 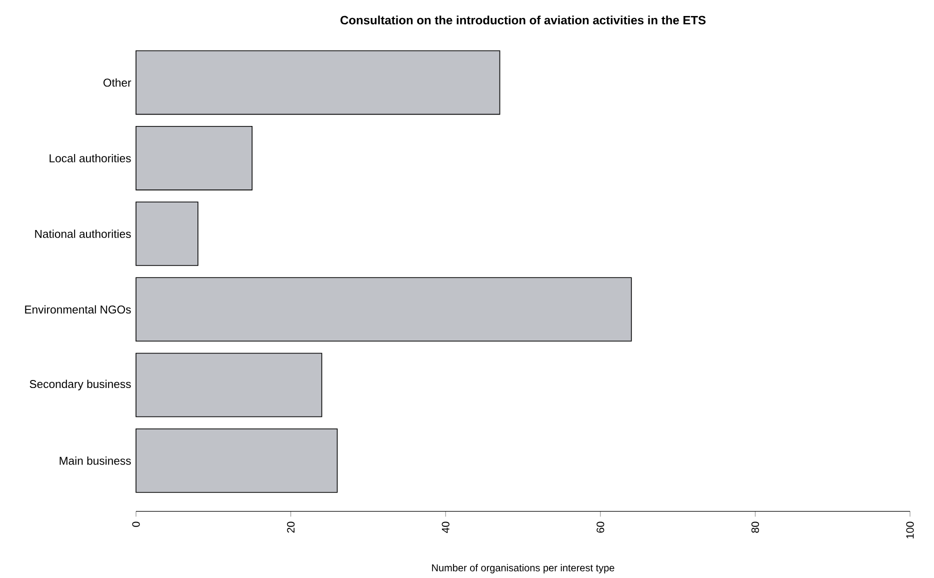 What do you see at coordinates (523, 20) in the screenshot?
I see `chart-title: Consultation on the introduction of aviation activities in the ETS` at bounding box center [523, 20].